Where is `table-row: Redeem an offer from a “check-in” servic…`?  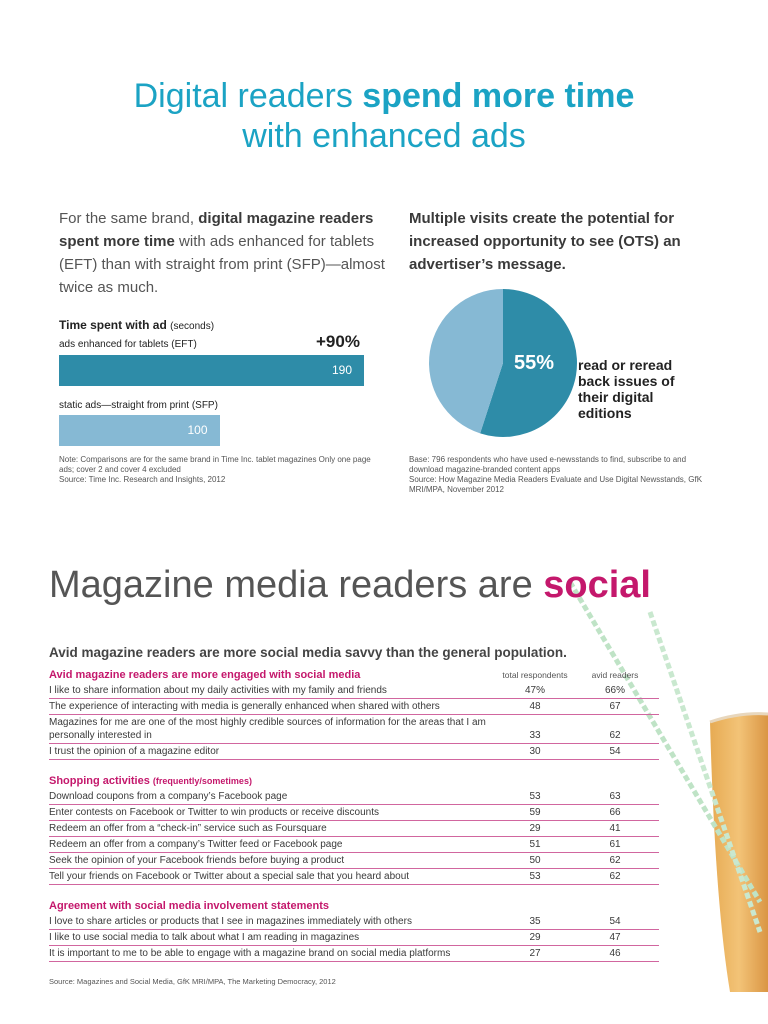 table-row: Redeem an offer from a “check-in” servic… is located at coordinates (354, 829).